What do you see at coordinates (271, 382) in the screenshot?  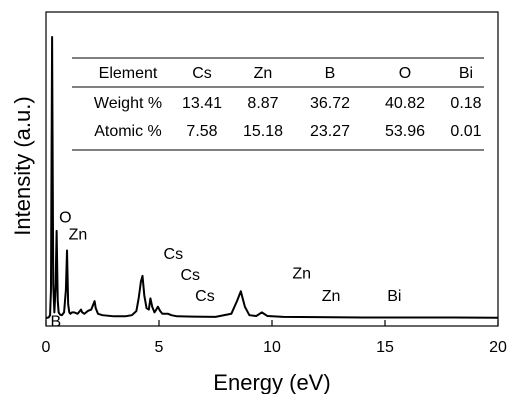 I see `x-axis-title: Energy (eV)` at bounding box center [271, 382].